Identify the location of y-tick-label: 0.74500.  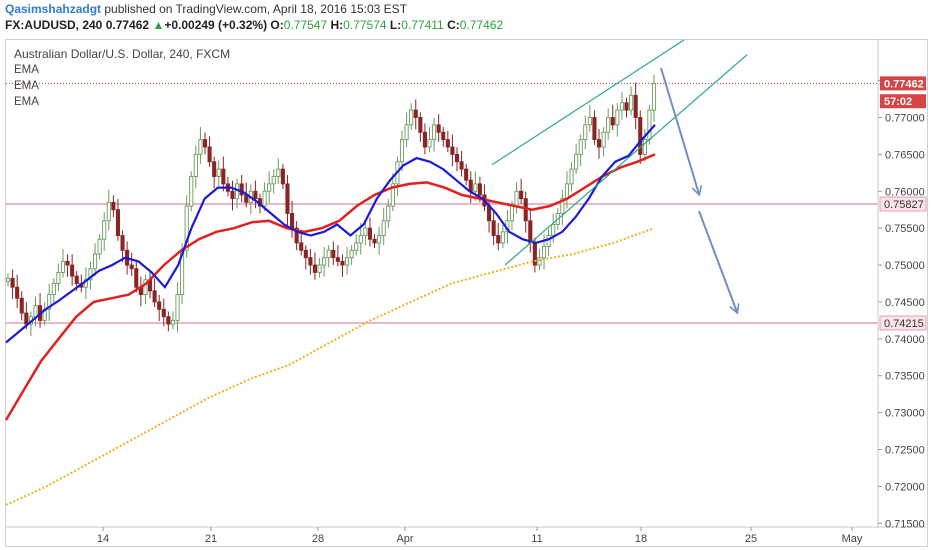
(905, 303).